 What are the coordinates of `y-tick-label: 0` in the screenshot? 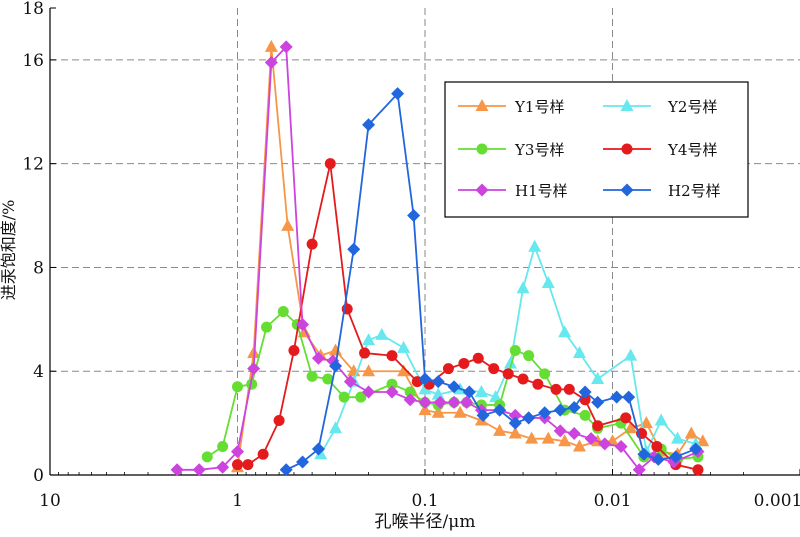 It's located at (38, 476).